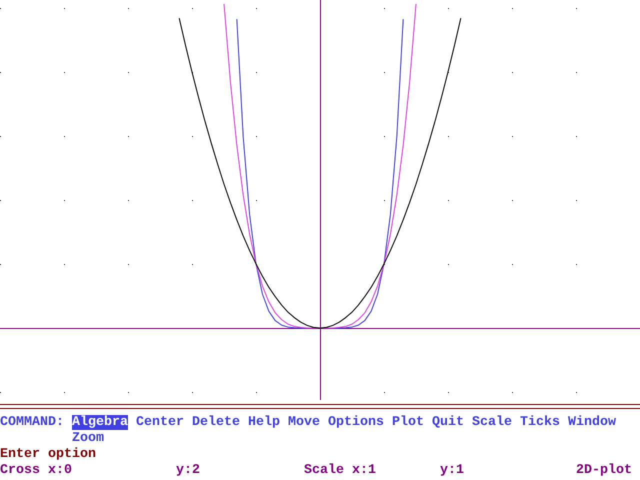 Image resolution: width=640 pixels, height=480 pixels. Describe the element at coordinates (604, 471) in the screenshot. I see `text: 2D-plot` at that location.